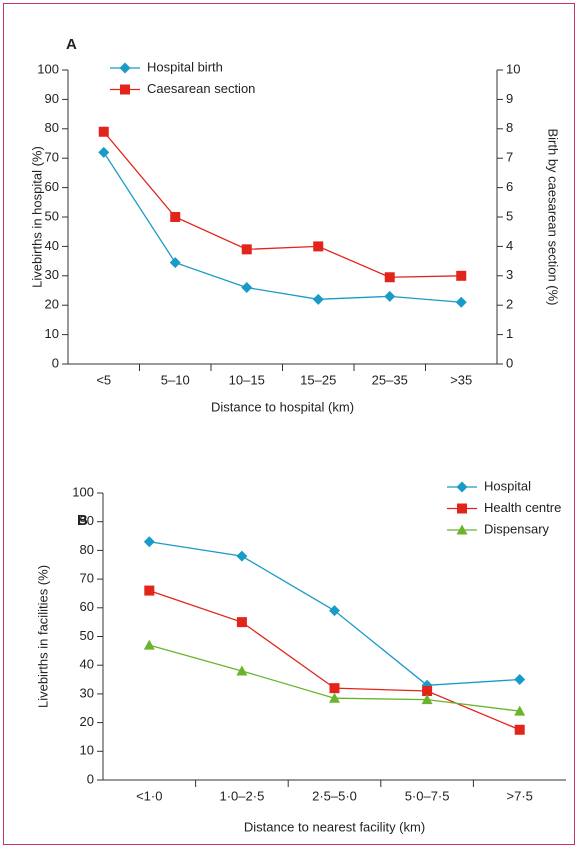  I want to click on x-tick-label: >35, so click(461, 379).